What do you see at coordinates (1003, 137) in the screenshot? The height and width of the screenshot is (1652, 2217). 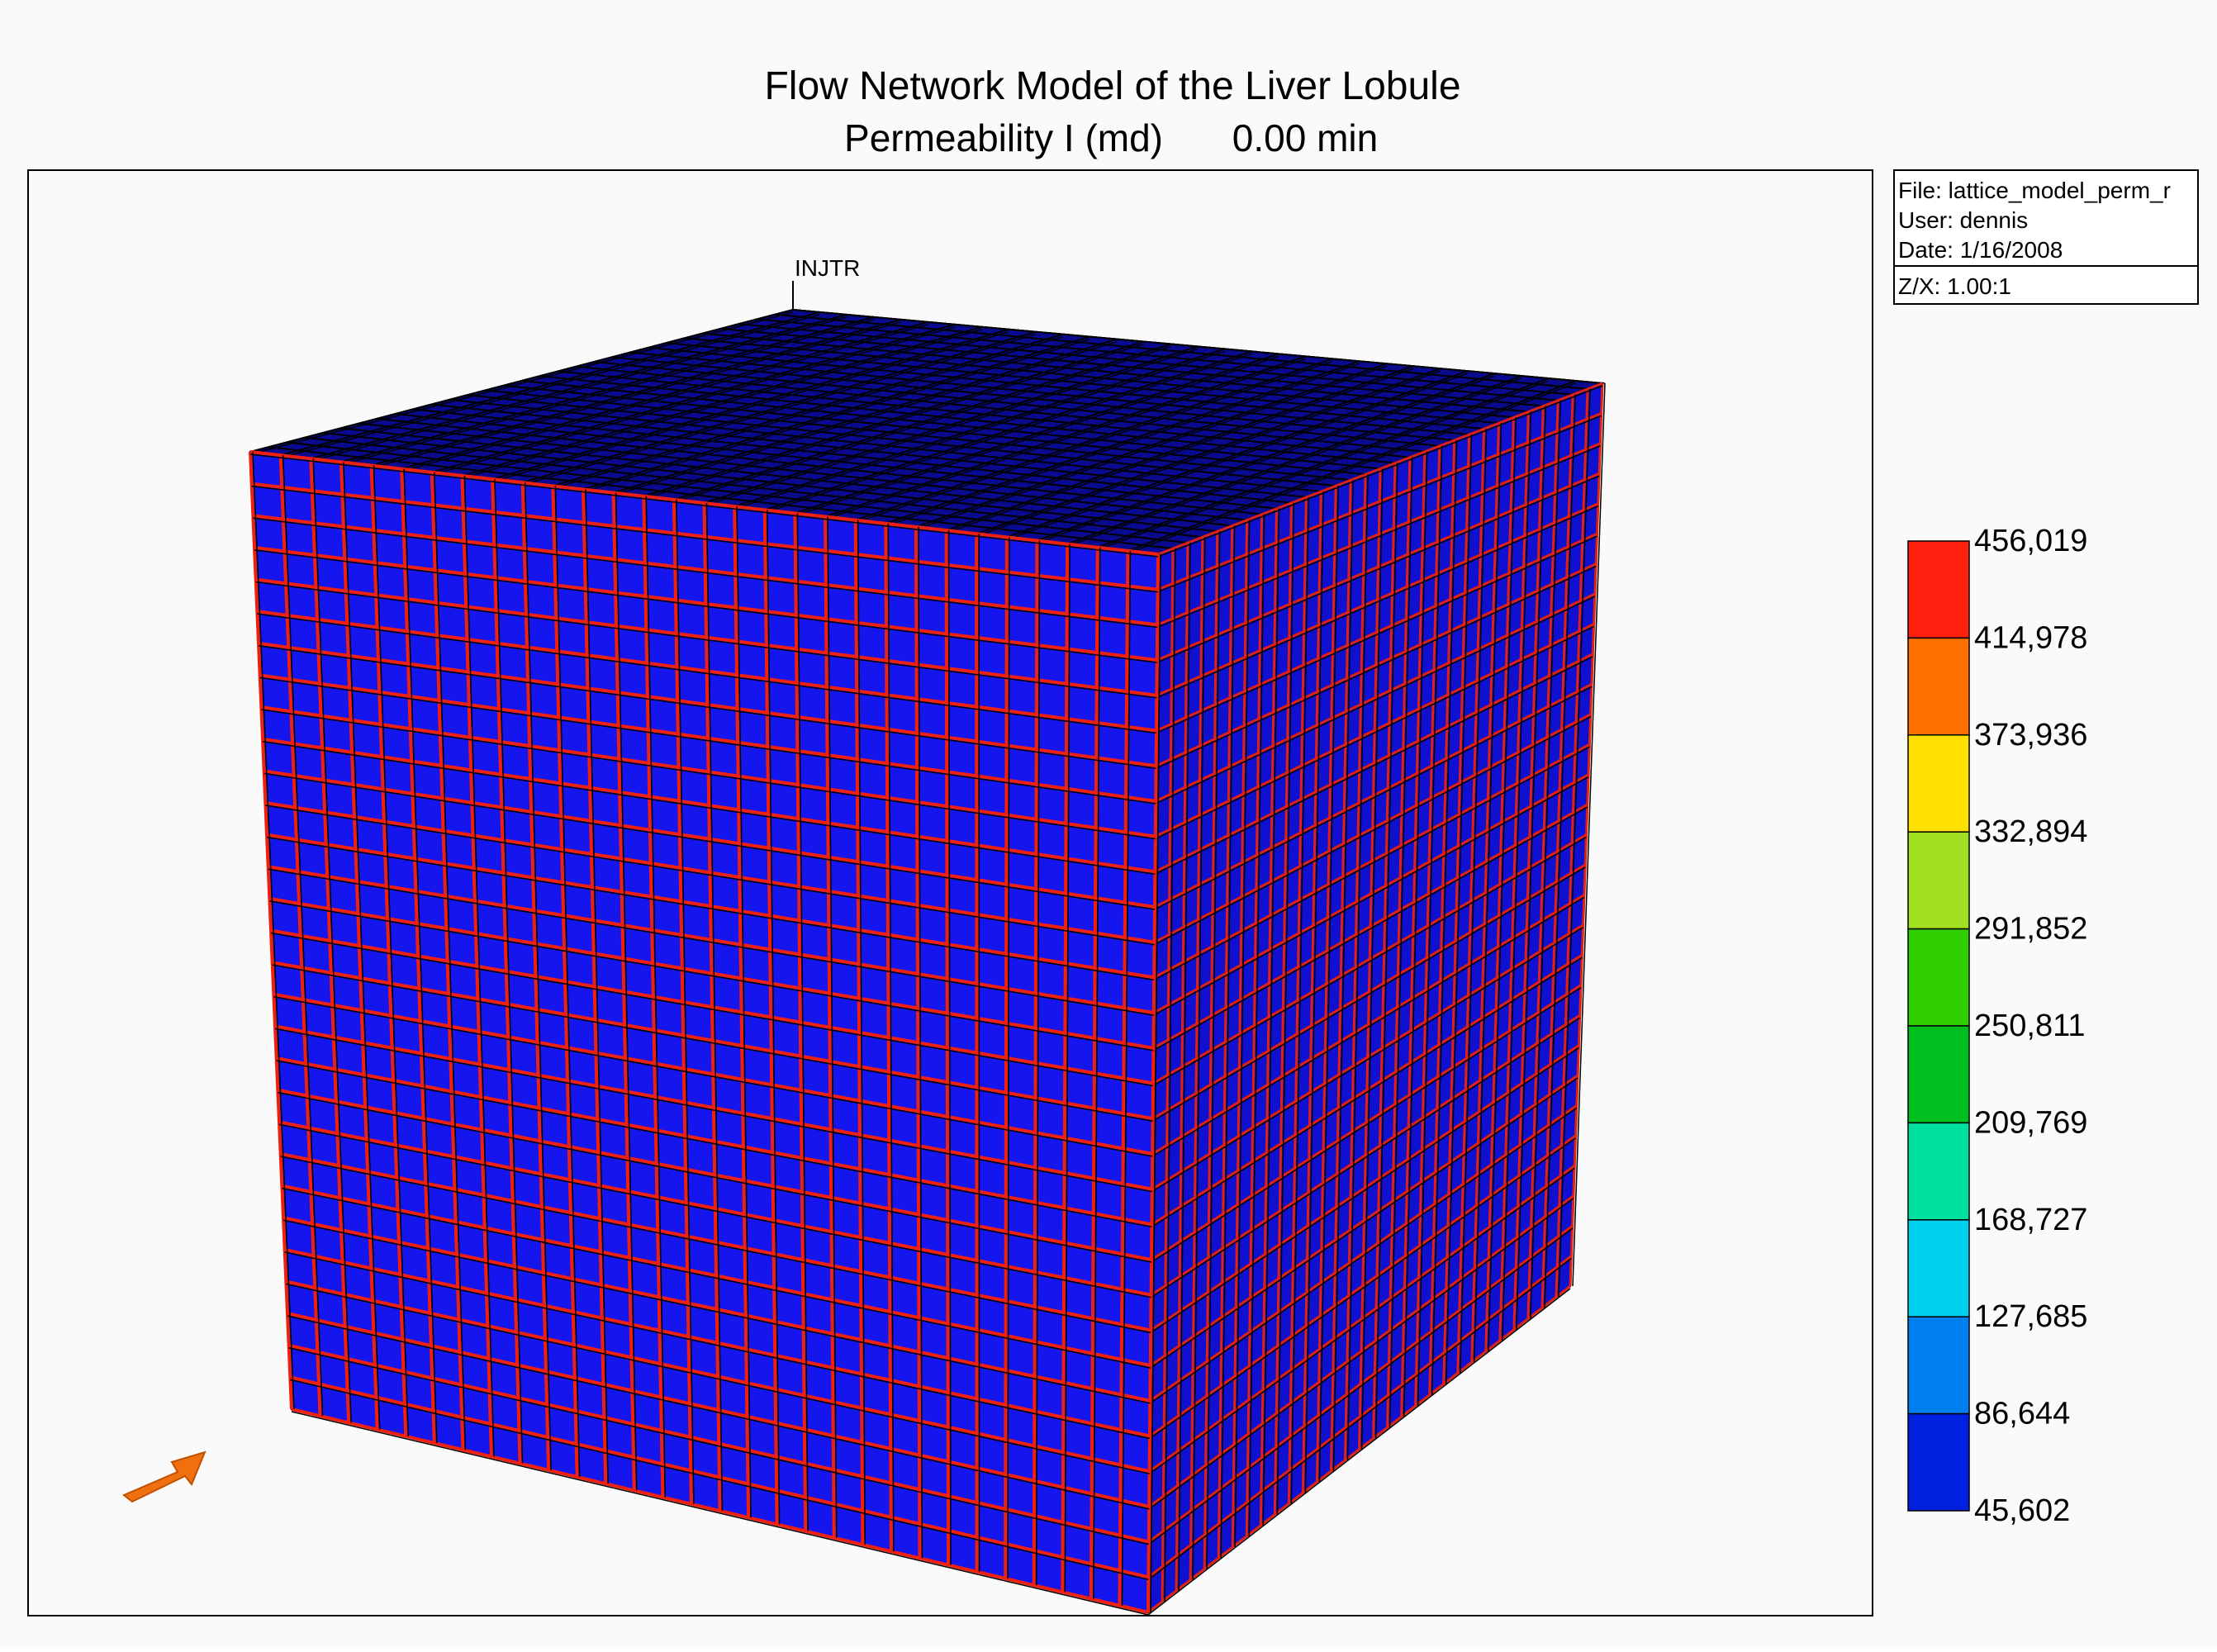 I see `property: Permeability I (md)` at bounding box center [1003, 137].